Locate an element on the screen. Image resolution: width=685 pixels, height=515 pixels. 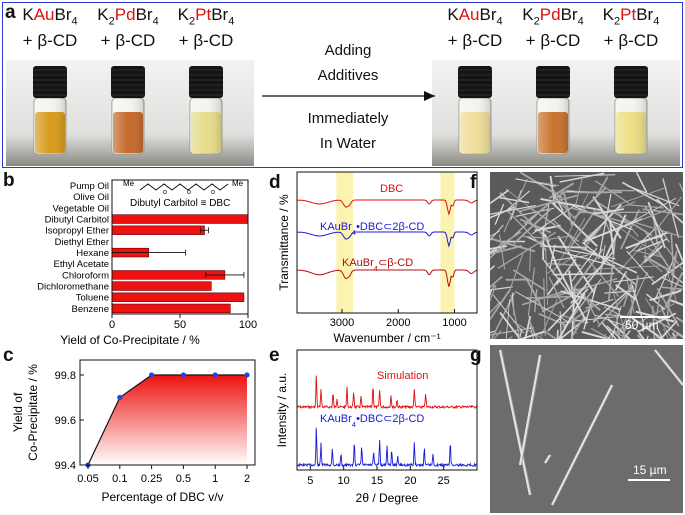
oxygen-atom: o is located at coordinates (189, 192).